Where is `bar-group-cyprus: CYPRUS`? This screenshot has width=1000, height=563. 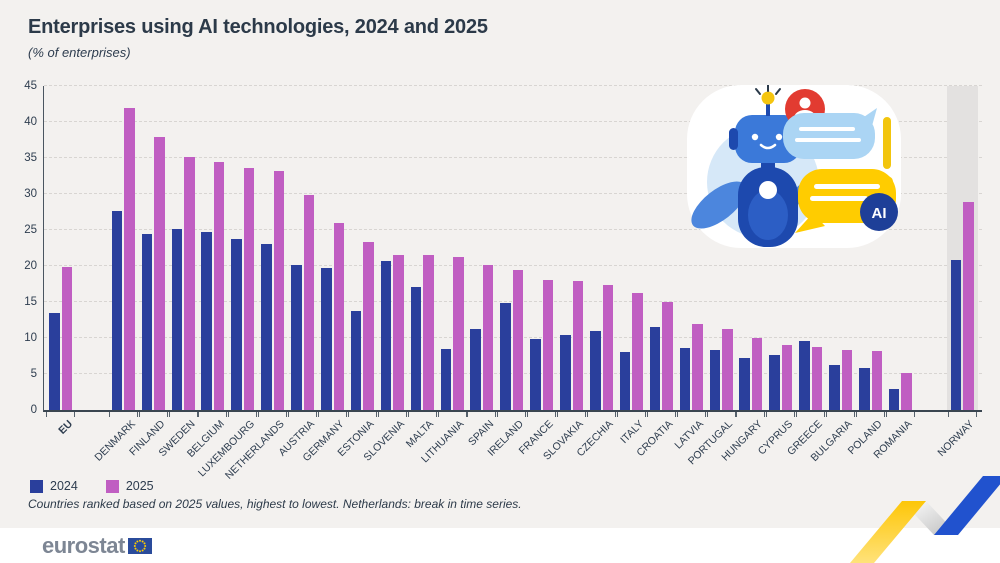
bar-group-cyprus: CYPRUS is located at coordinates (776, 271).